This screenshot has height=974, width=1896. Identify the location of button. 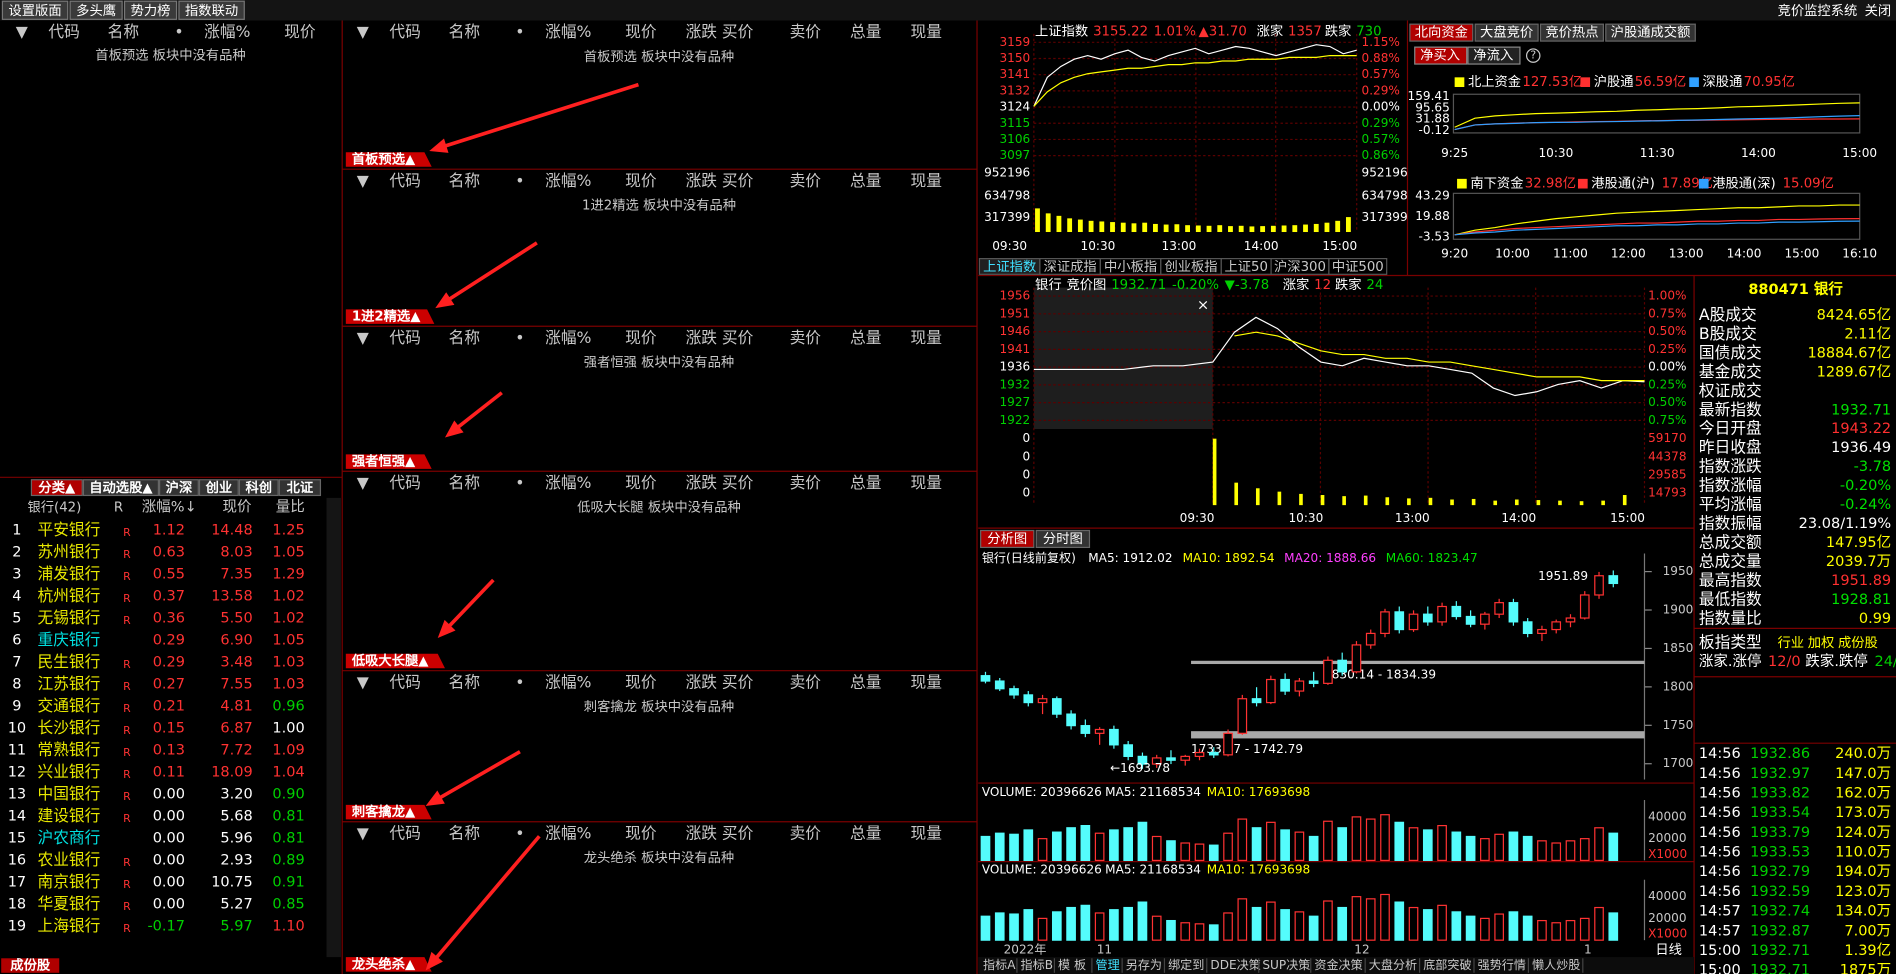
(1494, 55).